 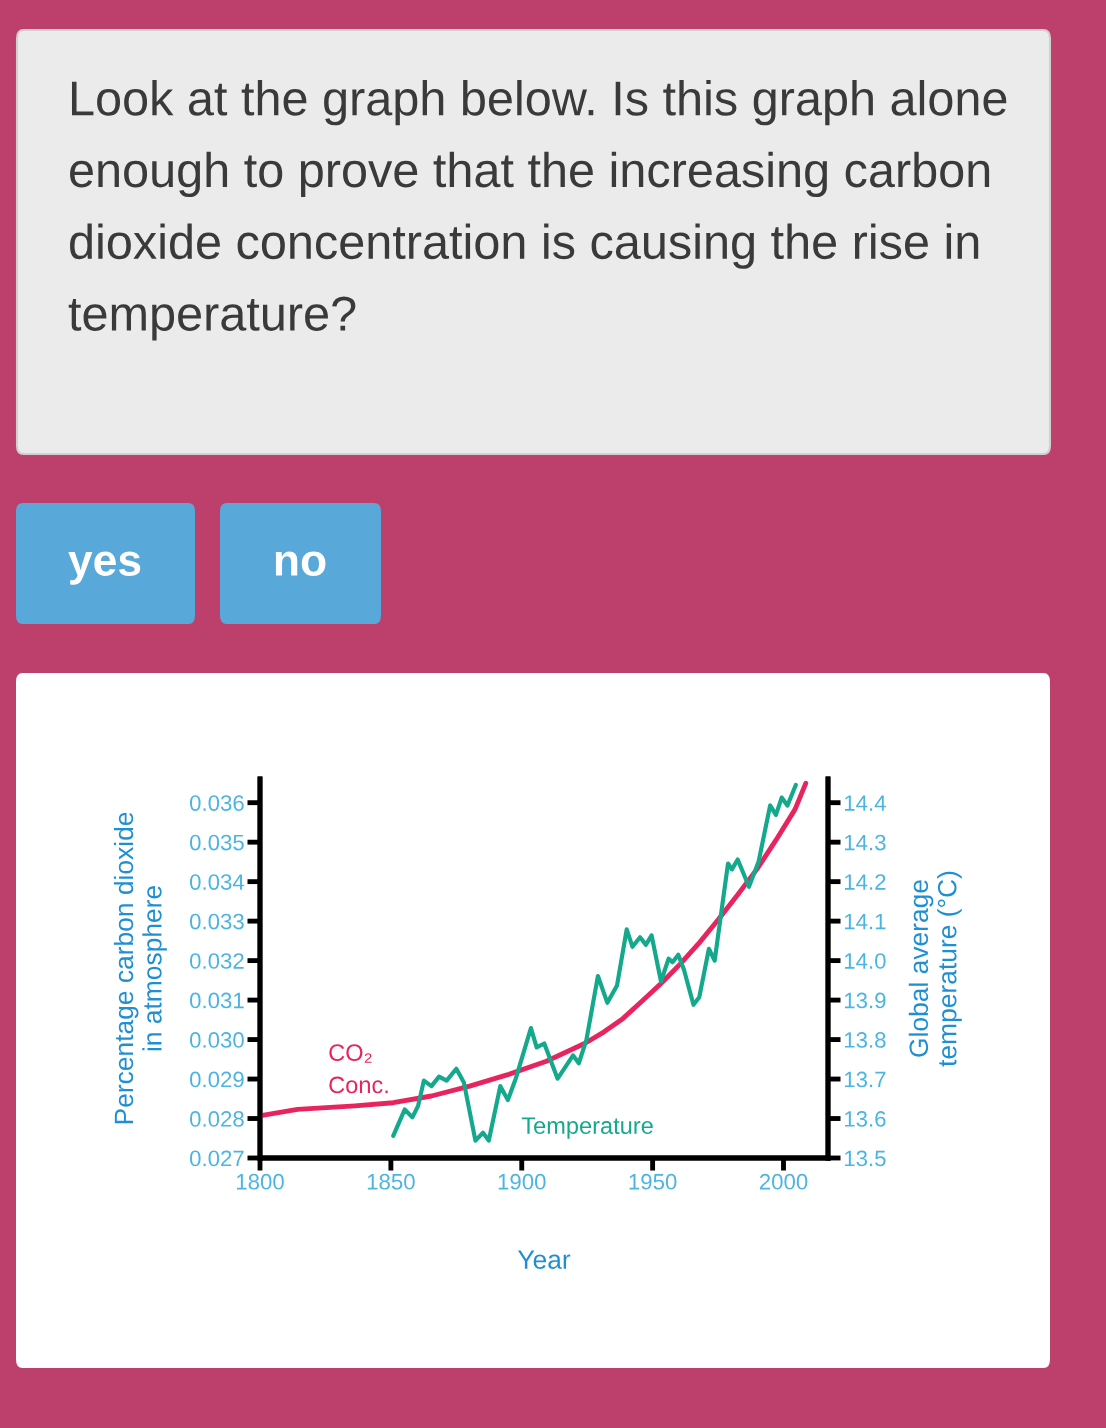 I want to click on y-tick-label: 0.030, so click(x=216, y=1040).